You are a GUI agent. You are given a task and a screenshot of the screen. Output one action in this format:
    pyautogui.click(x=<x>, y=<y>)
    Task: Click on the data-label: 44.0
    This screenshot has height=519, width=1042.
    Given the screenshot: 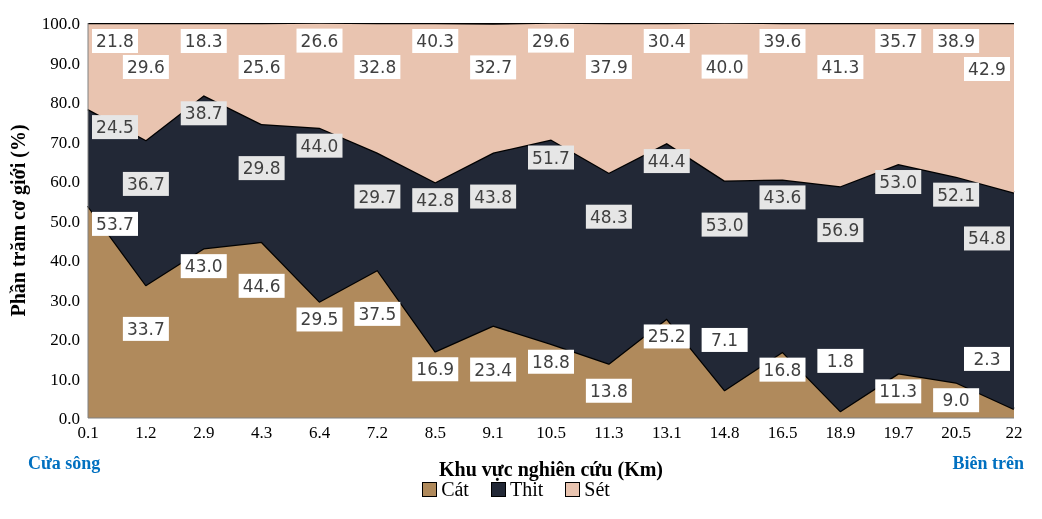 What is the action you would take?
    pyautogui.click(x=319, y=145)
    